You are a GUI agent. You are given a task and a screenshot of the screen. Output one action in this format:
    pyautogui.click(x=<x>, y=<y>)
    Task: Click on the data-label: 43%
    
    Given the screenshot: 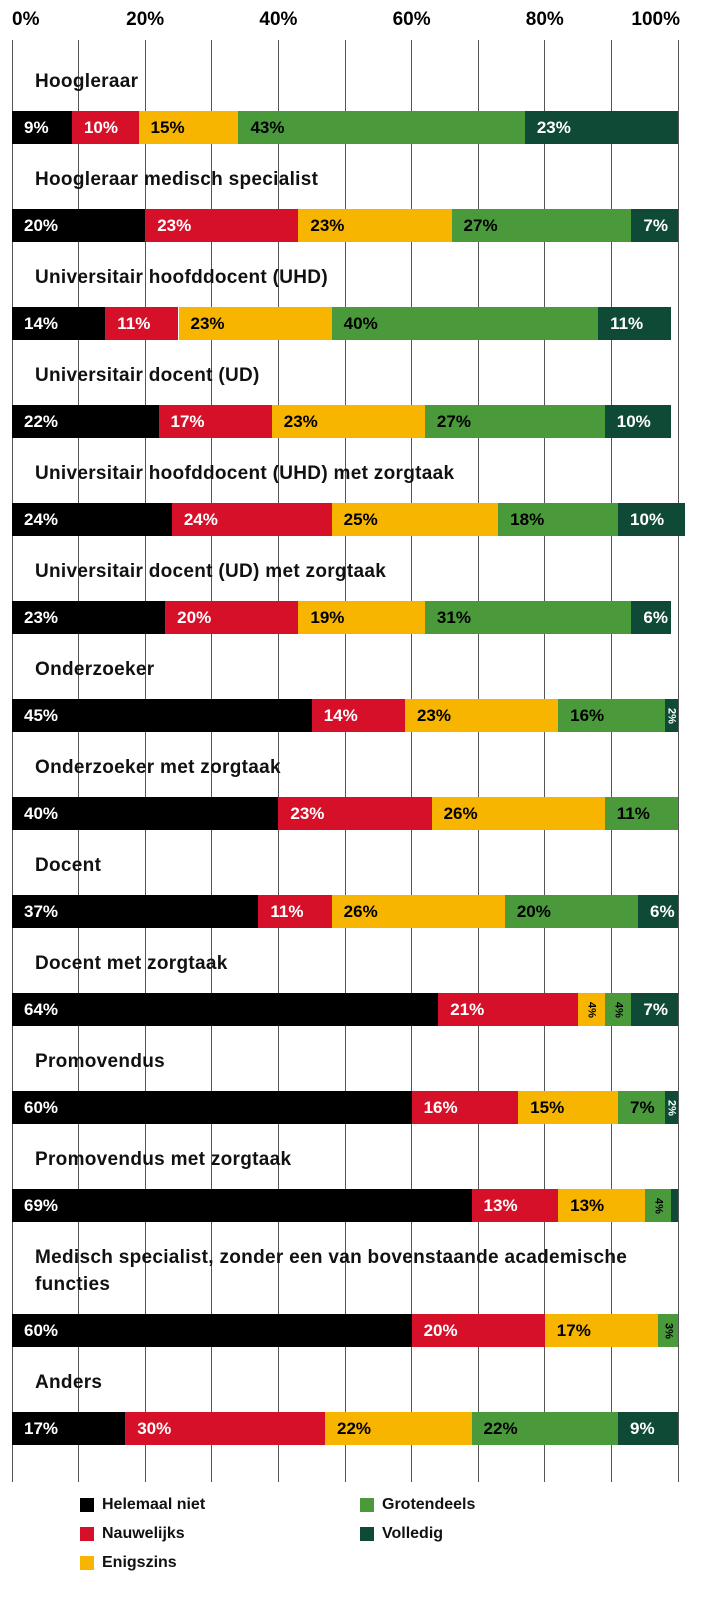 What is the action you would take?
    pyautogui.click(x=267, y=127)
    